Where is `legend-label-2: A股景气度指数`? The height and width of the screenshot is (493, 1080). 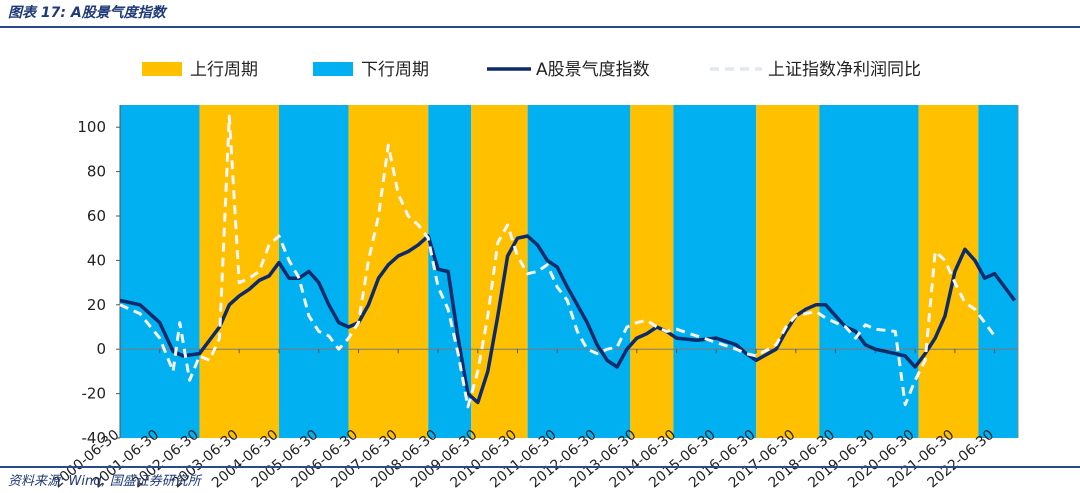 legend-label-2: A股景气度指数 is located at coordinates (593, 70).